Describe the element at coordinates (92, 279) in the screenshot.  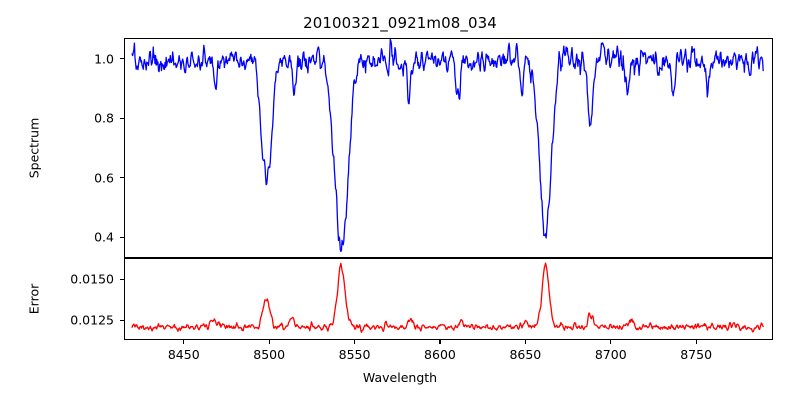
I see `ytick-label-error-1: 0.0150` at that location.